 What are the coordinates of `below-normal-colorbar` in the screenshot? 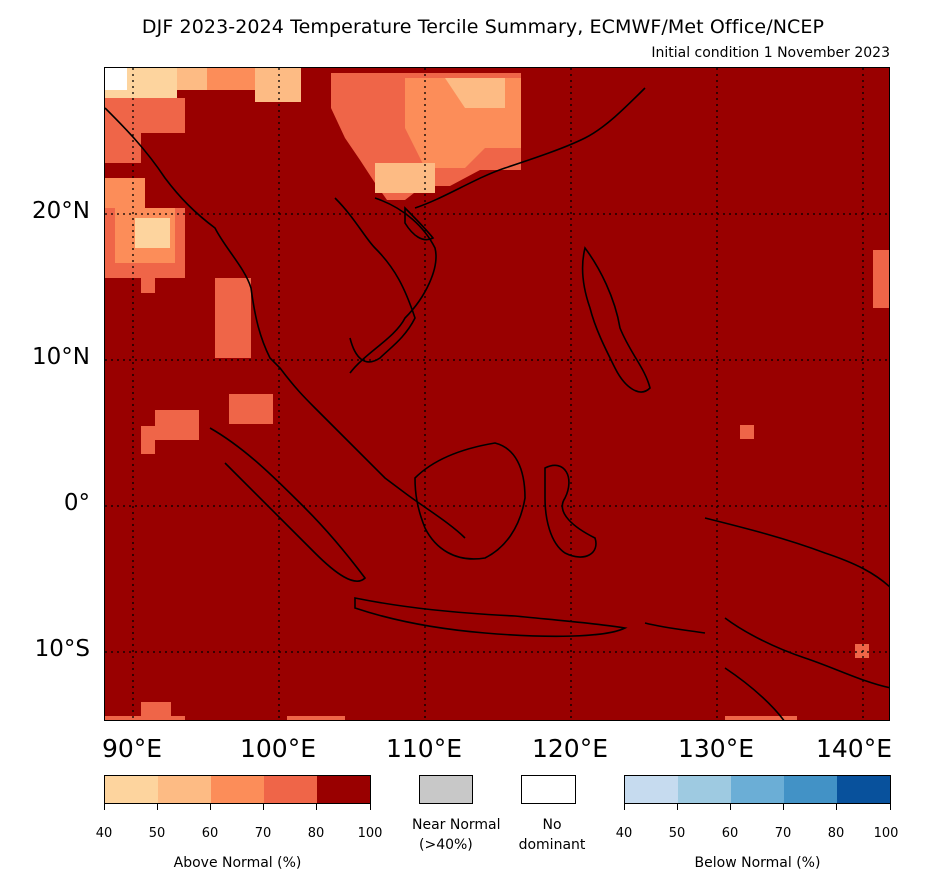 It's located at (757, 789).